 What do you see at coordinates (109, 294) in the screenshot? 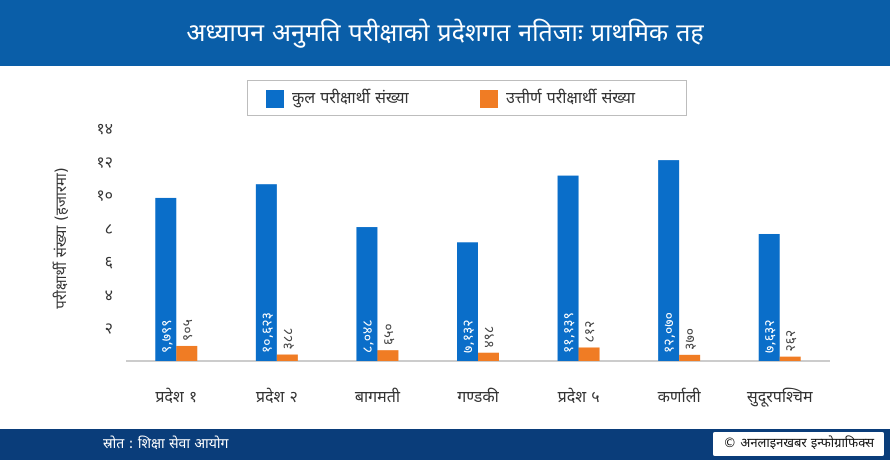
I see `y-tick-label: ४` at bounding box center [109, 294].